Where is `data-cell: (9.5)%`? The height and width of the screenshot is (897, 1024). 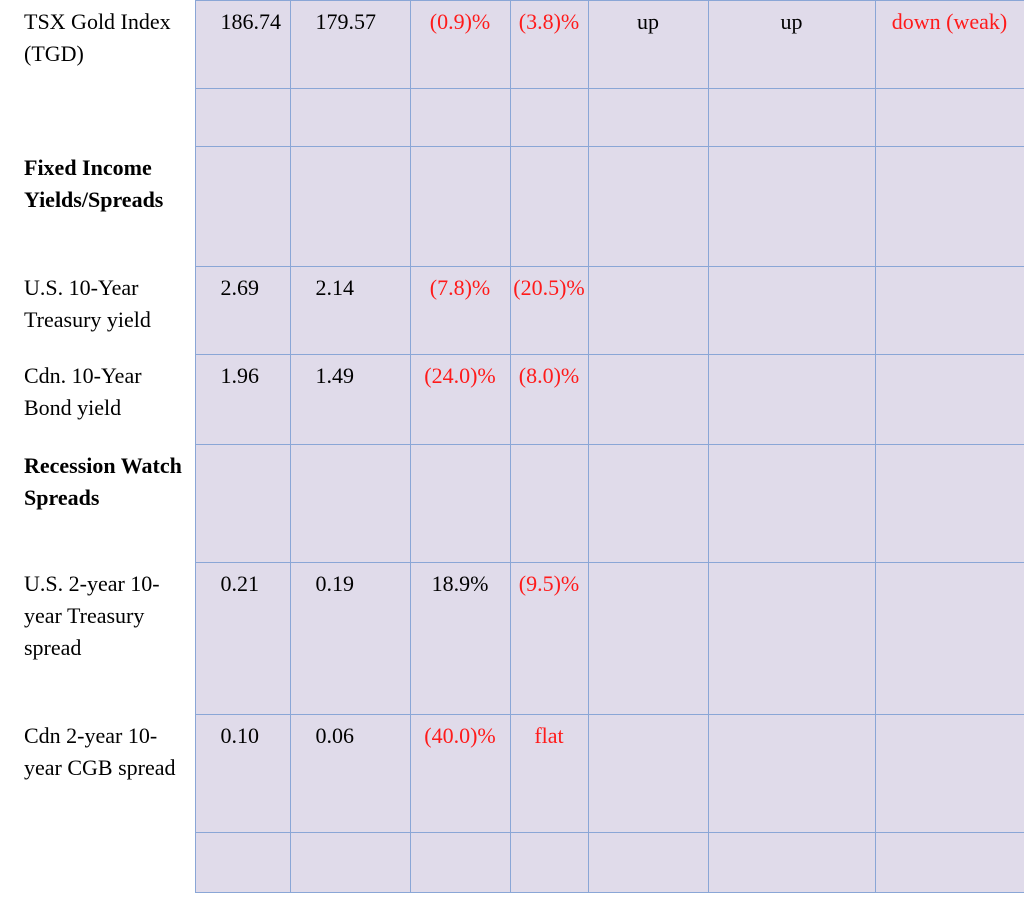
data-cell: (9.5)% is located at coordinates (549, 638).